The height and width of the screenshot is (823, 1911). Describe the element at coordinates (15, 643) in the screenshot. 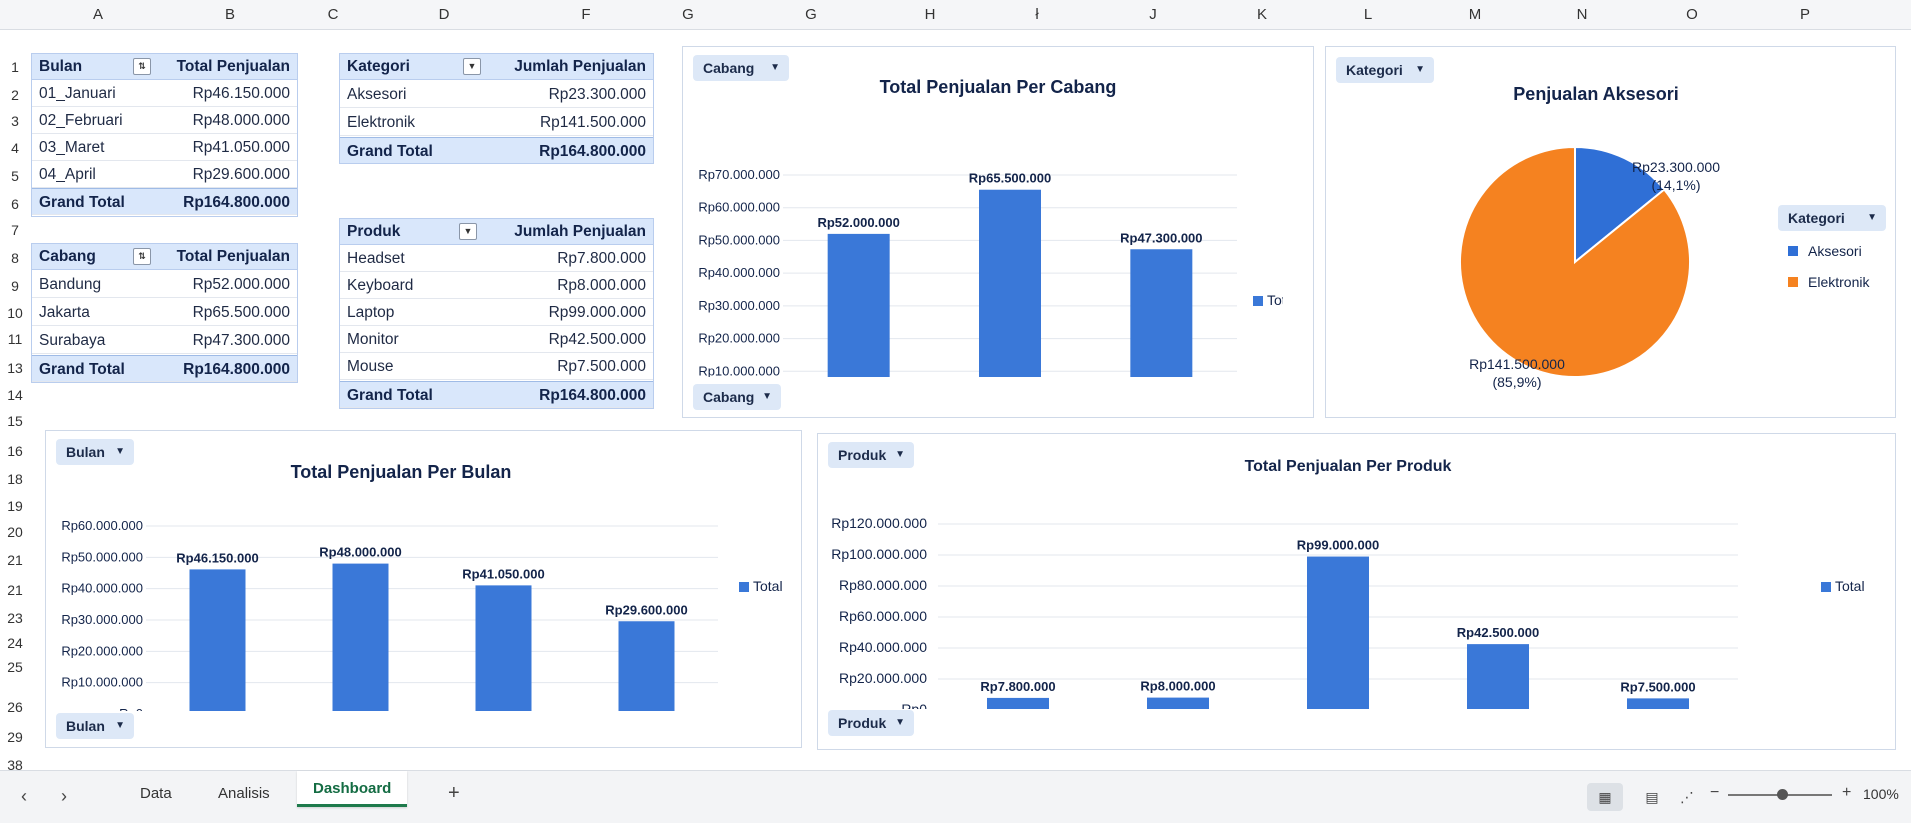

I see `row-header: 24` at that location.